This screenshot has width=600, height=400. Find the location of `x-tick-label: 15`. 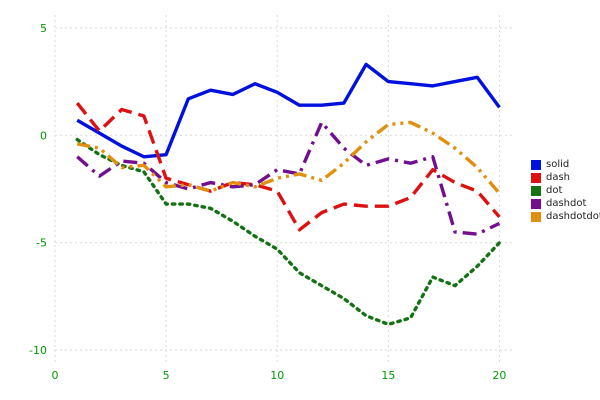

x-tick-label: 15 is located at coordinates (388, 375).